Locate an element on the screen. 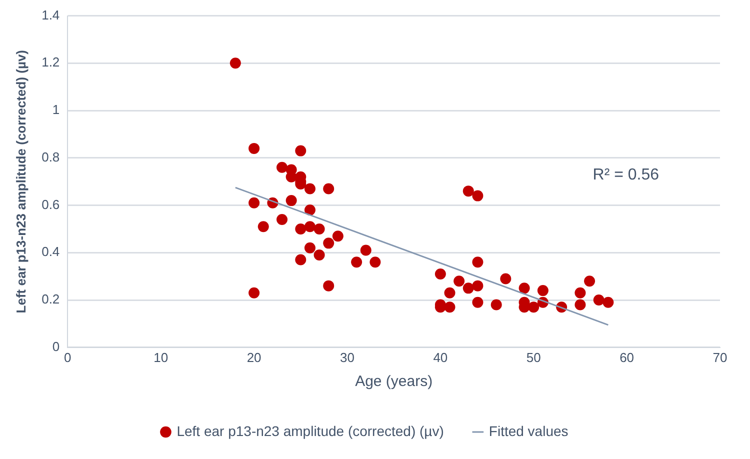 Image resolution: width=750 pixels, height=459 pixels. y-axis-title: Left ear p13-n23 amplitude (corrected) (µv) is located at coordinates (20, 182).